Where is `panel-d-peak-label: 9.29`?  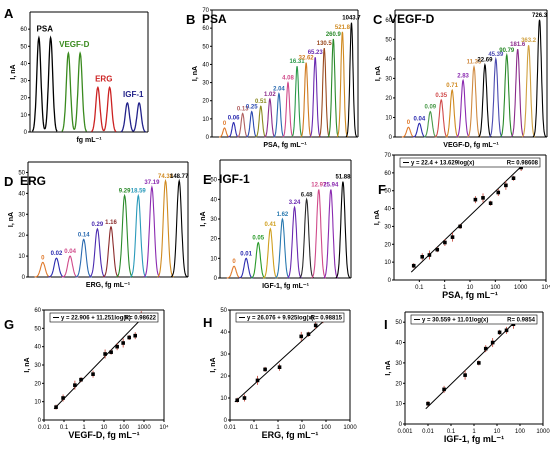
panel-d-peak-label: 9.29 is located at coordinates (125, 191).